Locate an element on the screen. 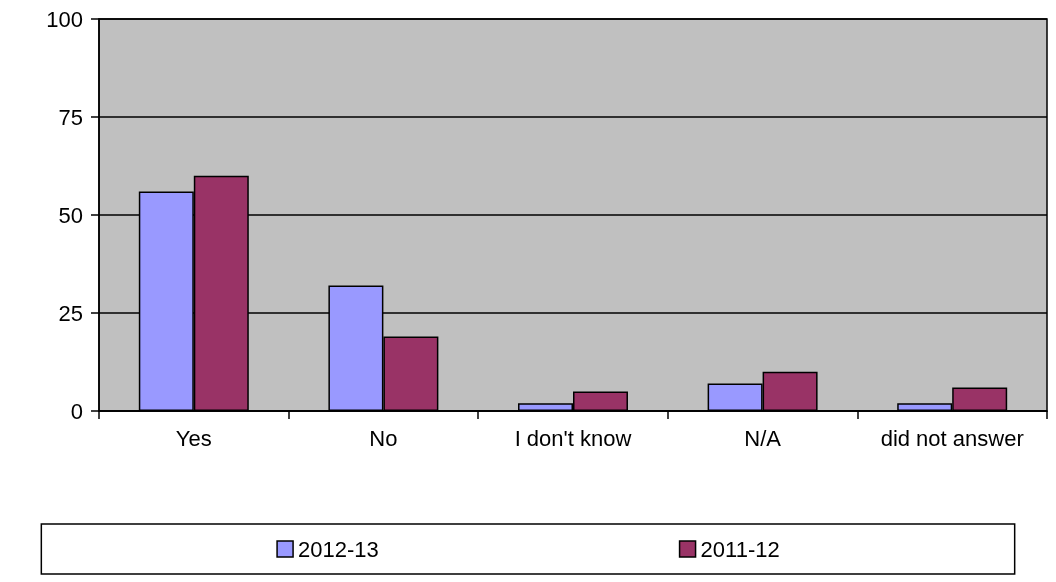 Image resolution: width=1056 pixels, height=582 pixels. x-tick-label: I don't know is located at coordinates (573, 438).